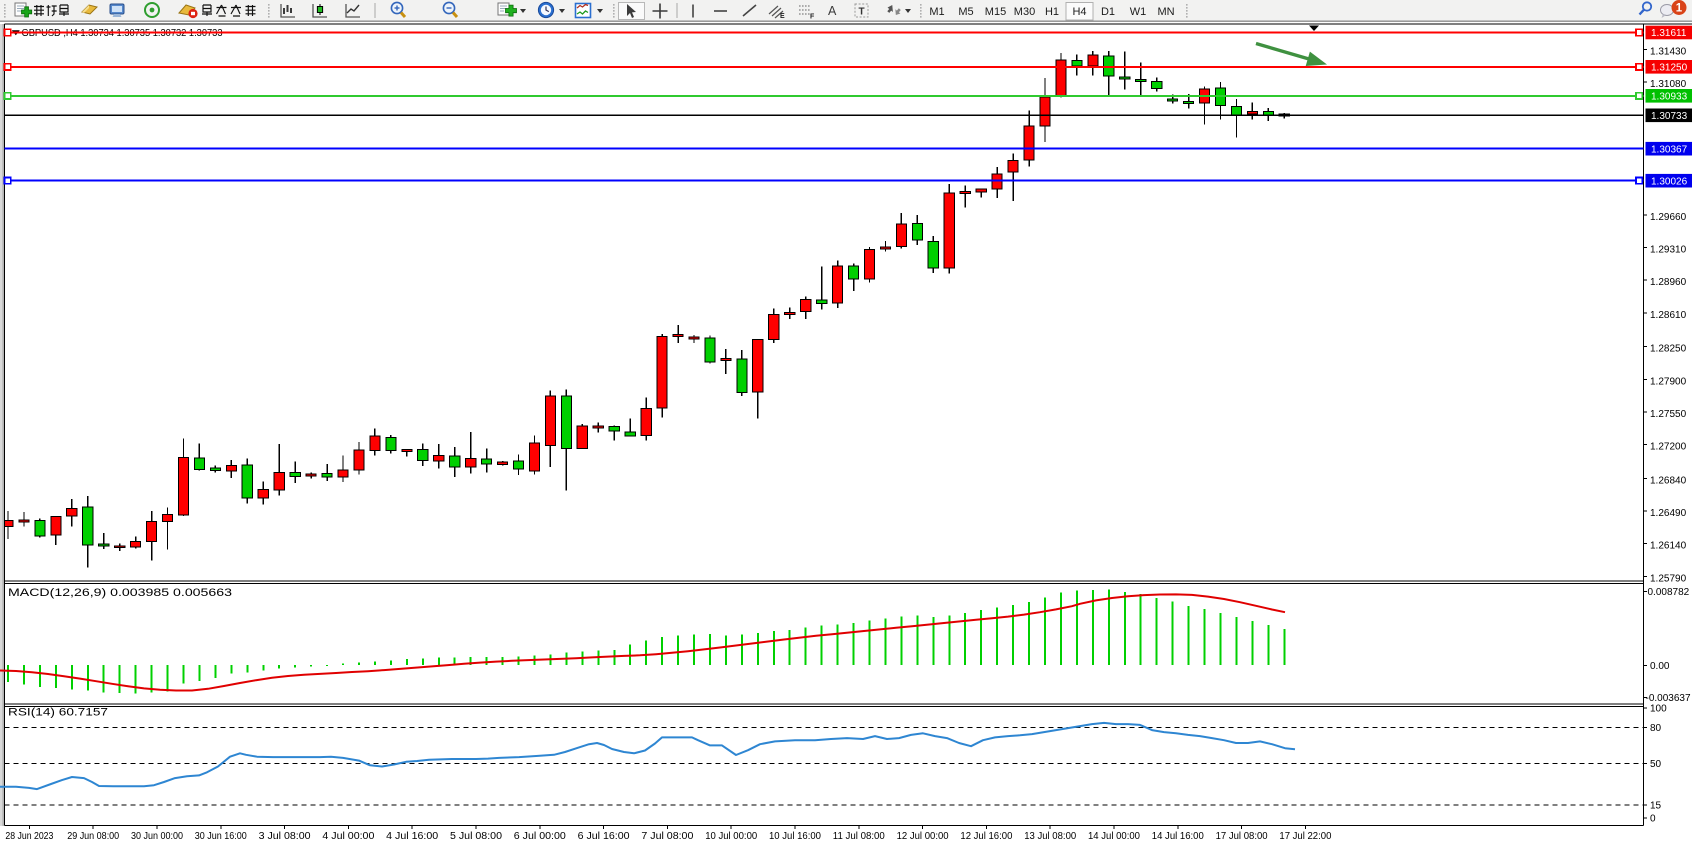 The height and width of the screenshot is (847, 1692). Describe the element at coordinates (1305, 836) in the screenshot. I see `svg-text: 17 Jul 22:00` at that location.